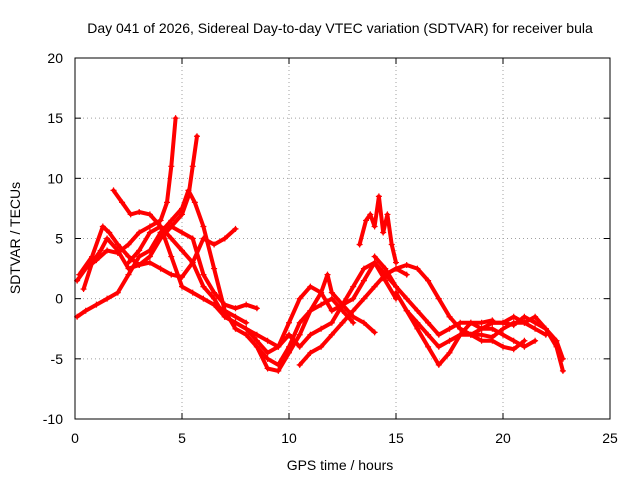 This screenshot has height=480, width=640. What do you see at coordinates (55, 178) in the screenshot?
I see `y-tick-label: 10` at bounding box center [55, 178].